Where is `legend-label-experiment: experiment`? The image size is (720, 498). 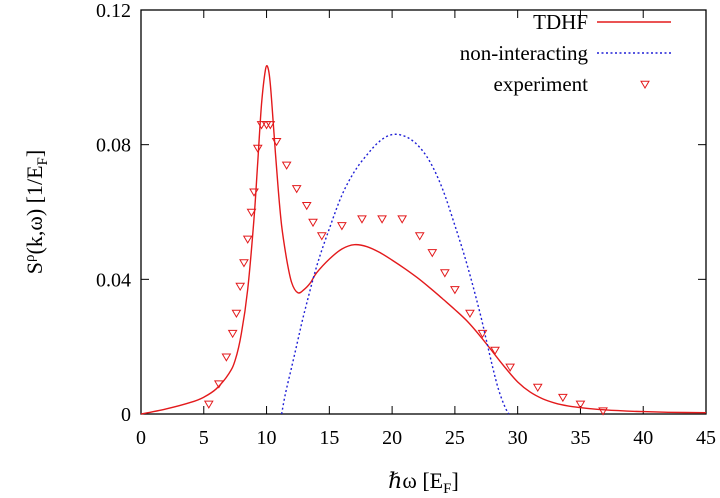 legend-label-experiment: experiment is located at coordinates (541, 84).